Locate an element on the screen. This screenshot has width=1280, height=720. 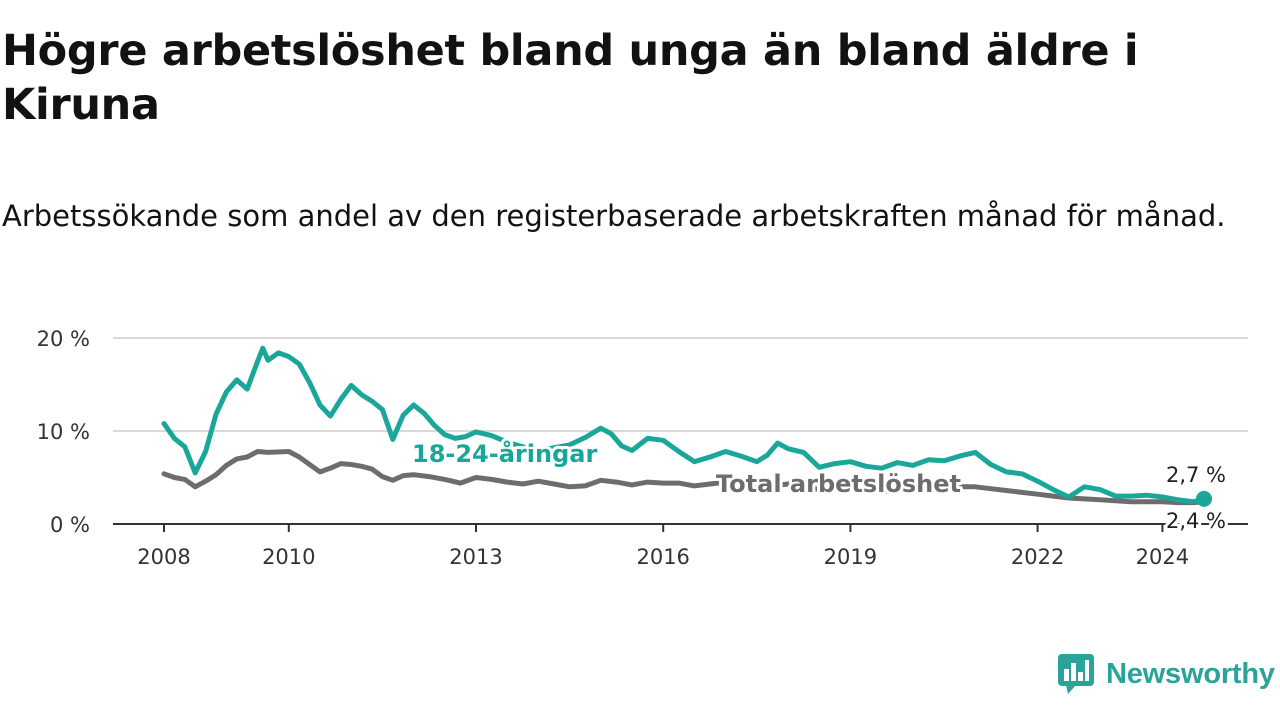
total-end-value-label-halo: 2,4 % is located at coordinates (1196, 521).